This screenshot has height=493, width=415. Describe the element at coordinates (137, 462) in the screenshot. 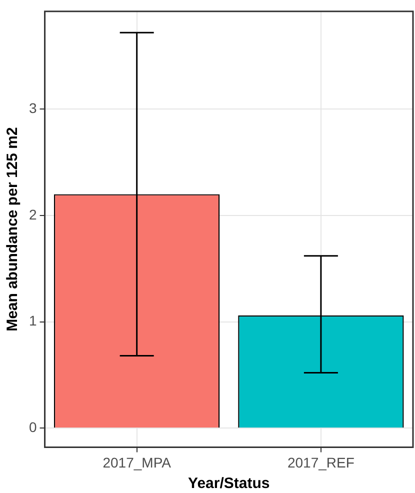

I see `x-tick-label: 2017_MPA` at that location.